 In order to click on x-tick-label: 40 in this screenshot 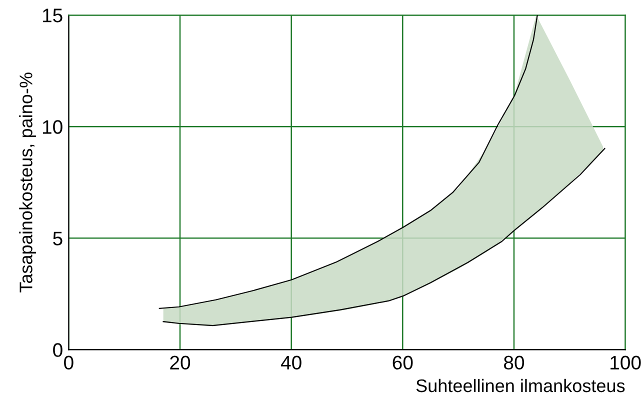, I will do `click(291, 363)`.